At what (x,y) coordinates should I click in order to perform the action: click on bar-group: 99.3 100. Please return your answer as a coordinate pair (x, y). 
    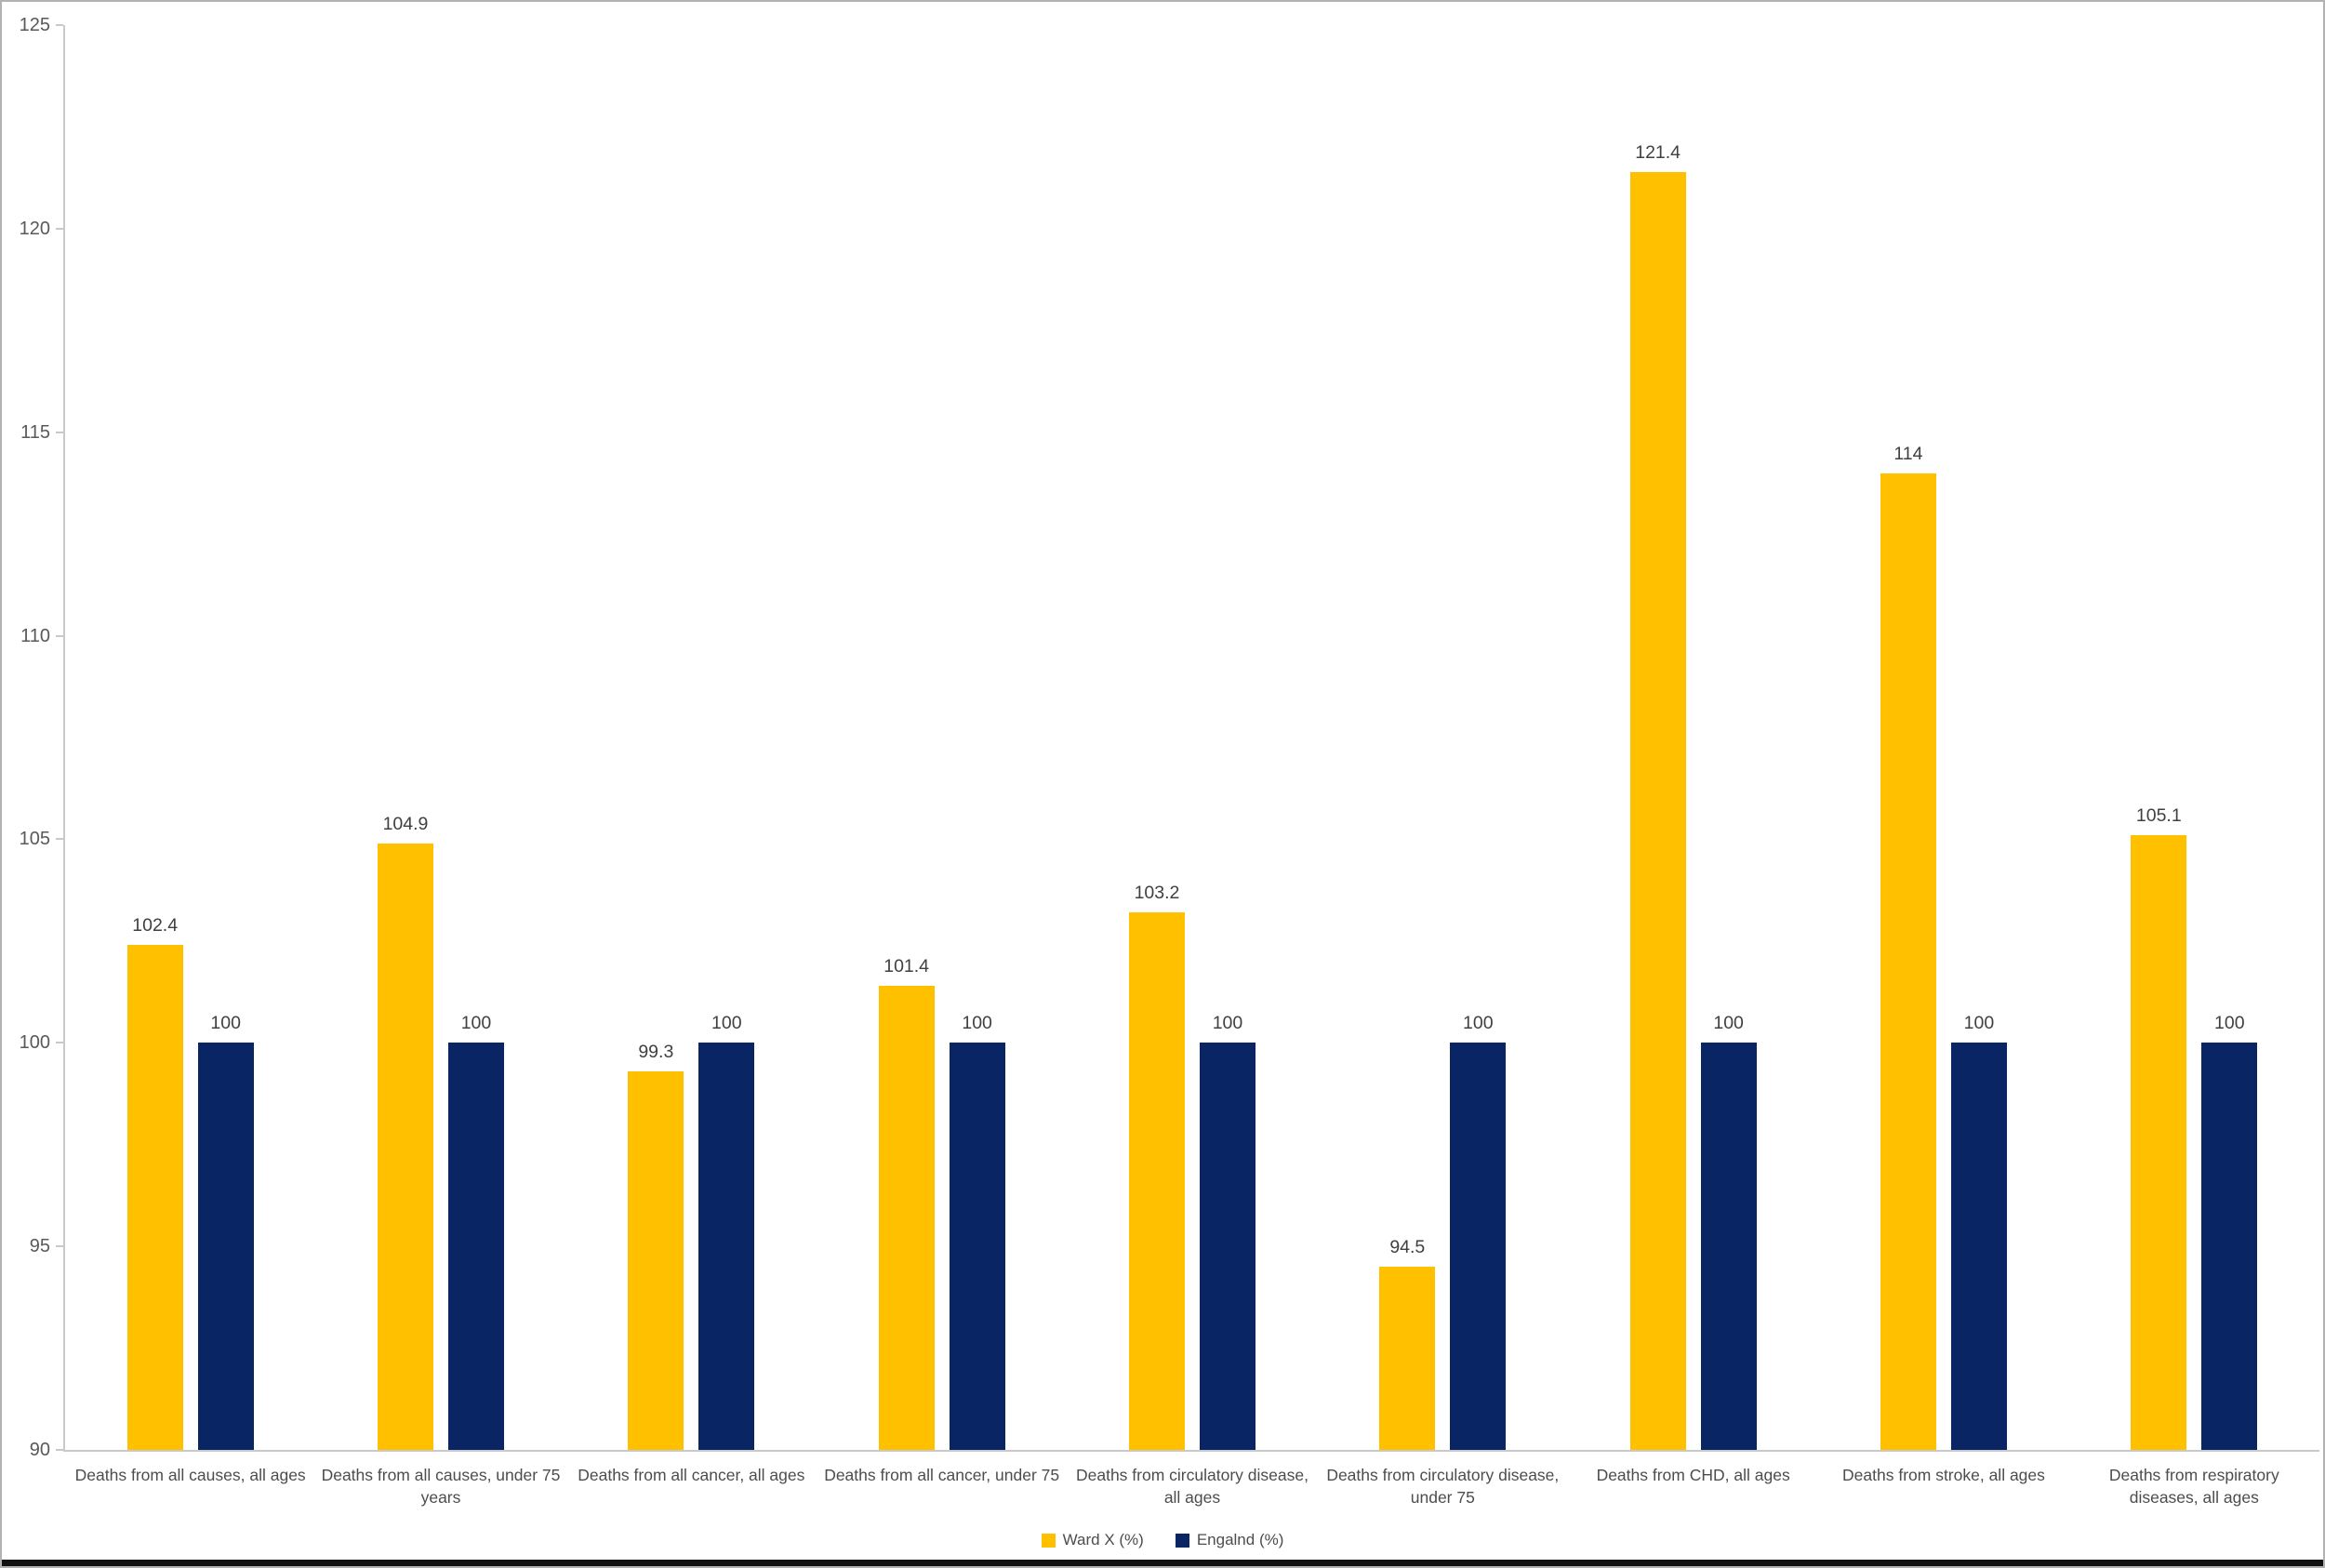
    Looking at the image, I should click on (691, 737).